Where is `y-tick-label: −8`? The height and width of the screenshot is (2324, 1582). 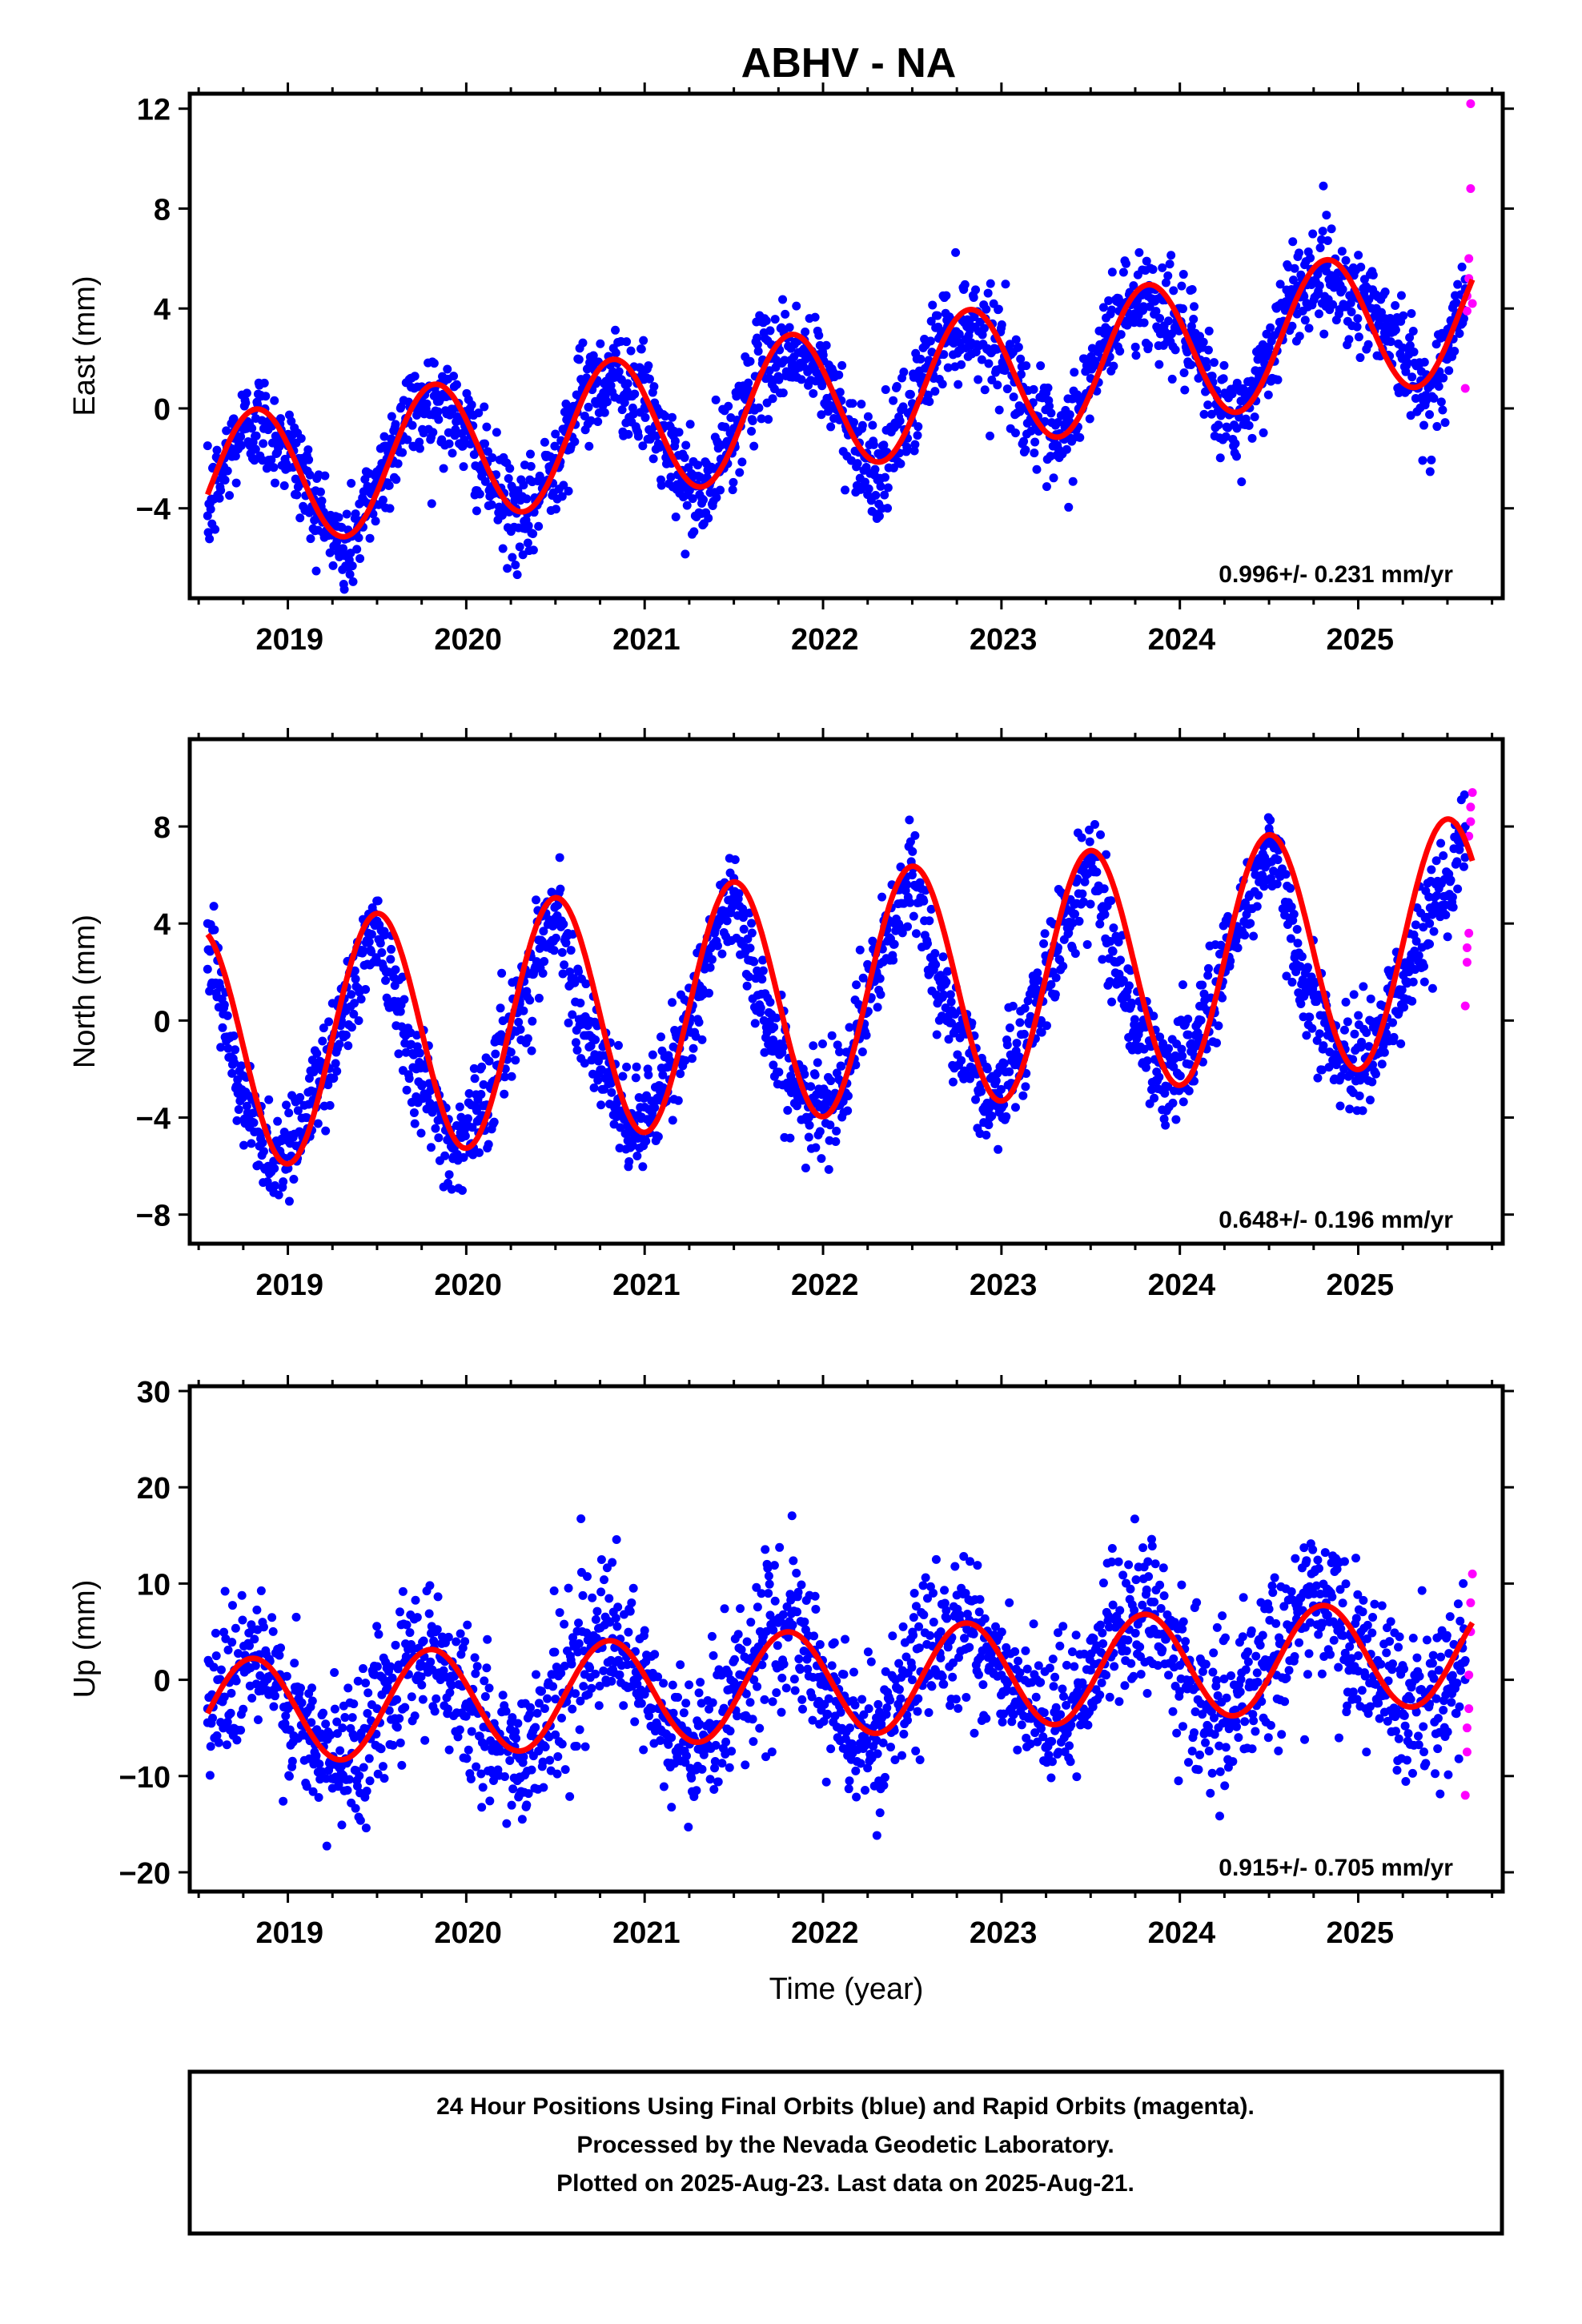
y-tick-label: −8 is located at coordinates (154, 1216).